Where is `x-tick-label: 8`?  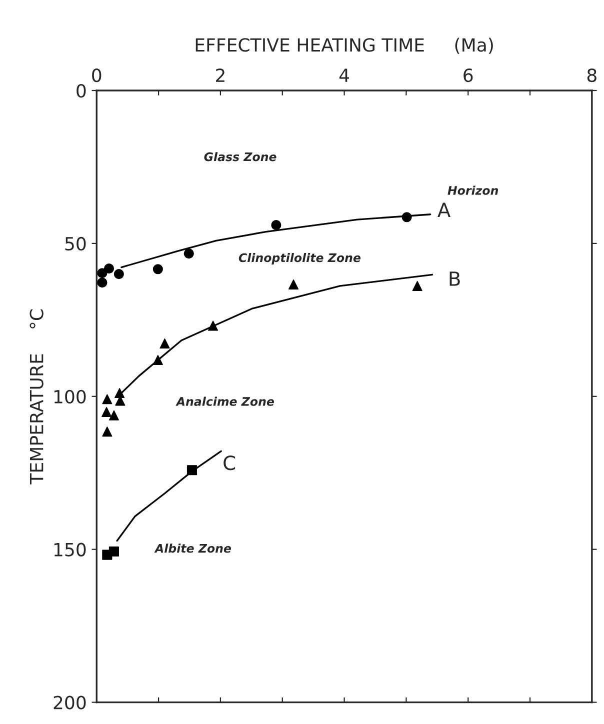
x-tick-label: 8 is located at coordinates (591, 75).